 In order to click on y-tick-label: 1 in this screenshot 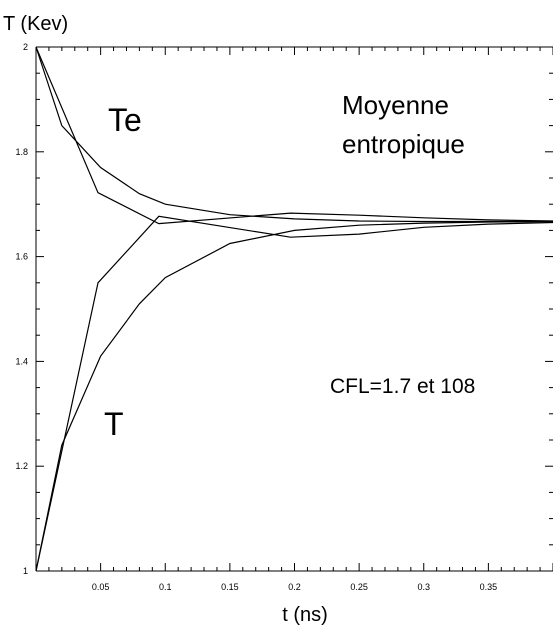, I will do `click(25, 571)`.